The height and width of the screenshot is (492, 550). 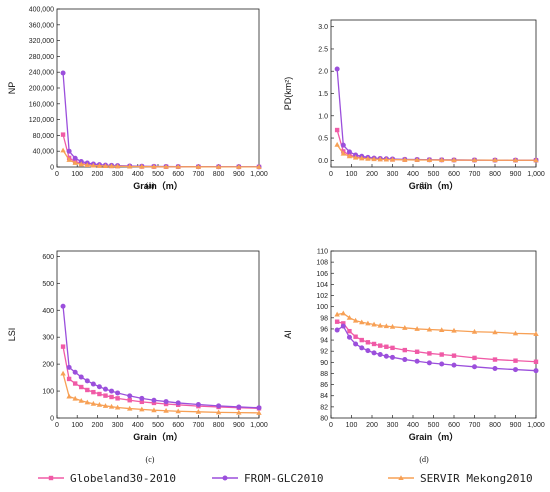 What do you see at coordinates (41, 10) in the screenshot?
I see `y-tick-label: 400,000` at bounding box center [41, 10].